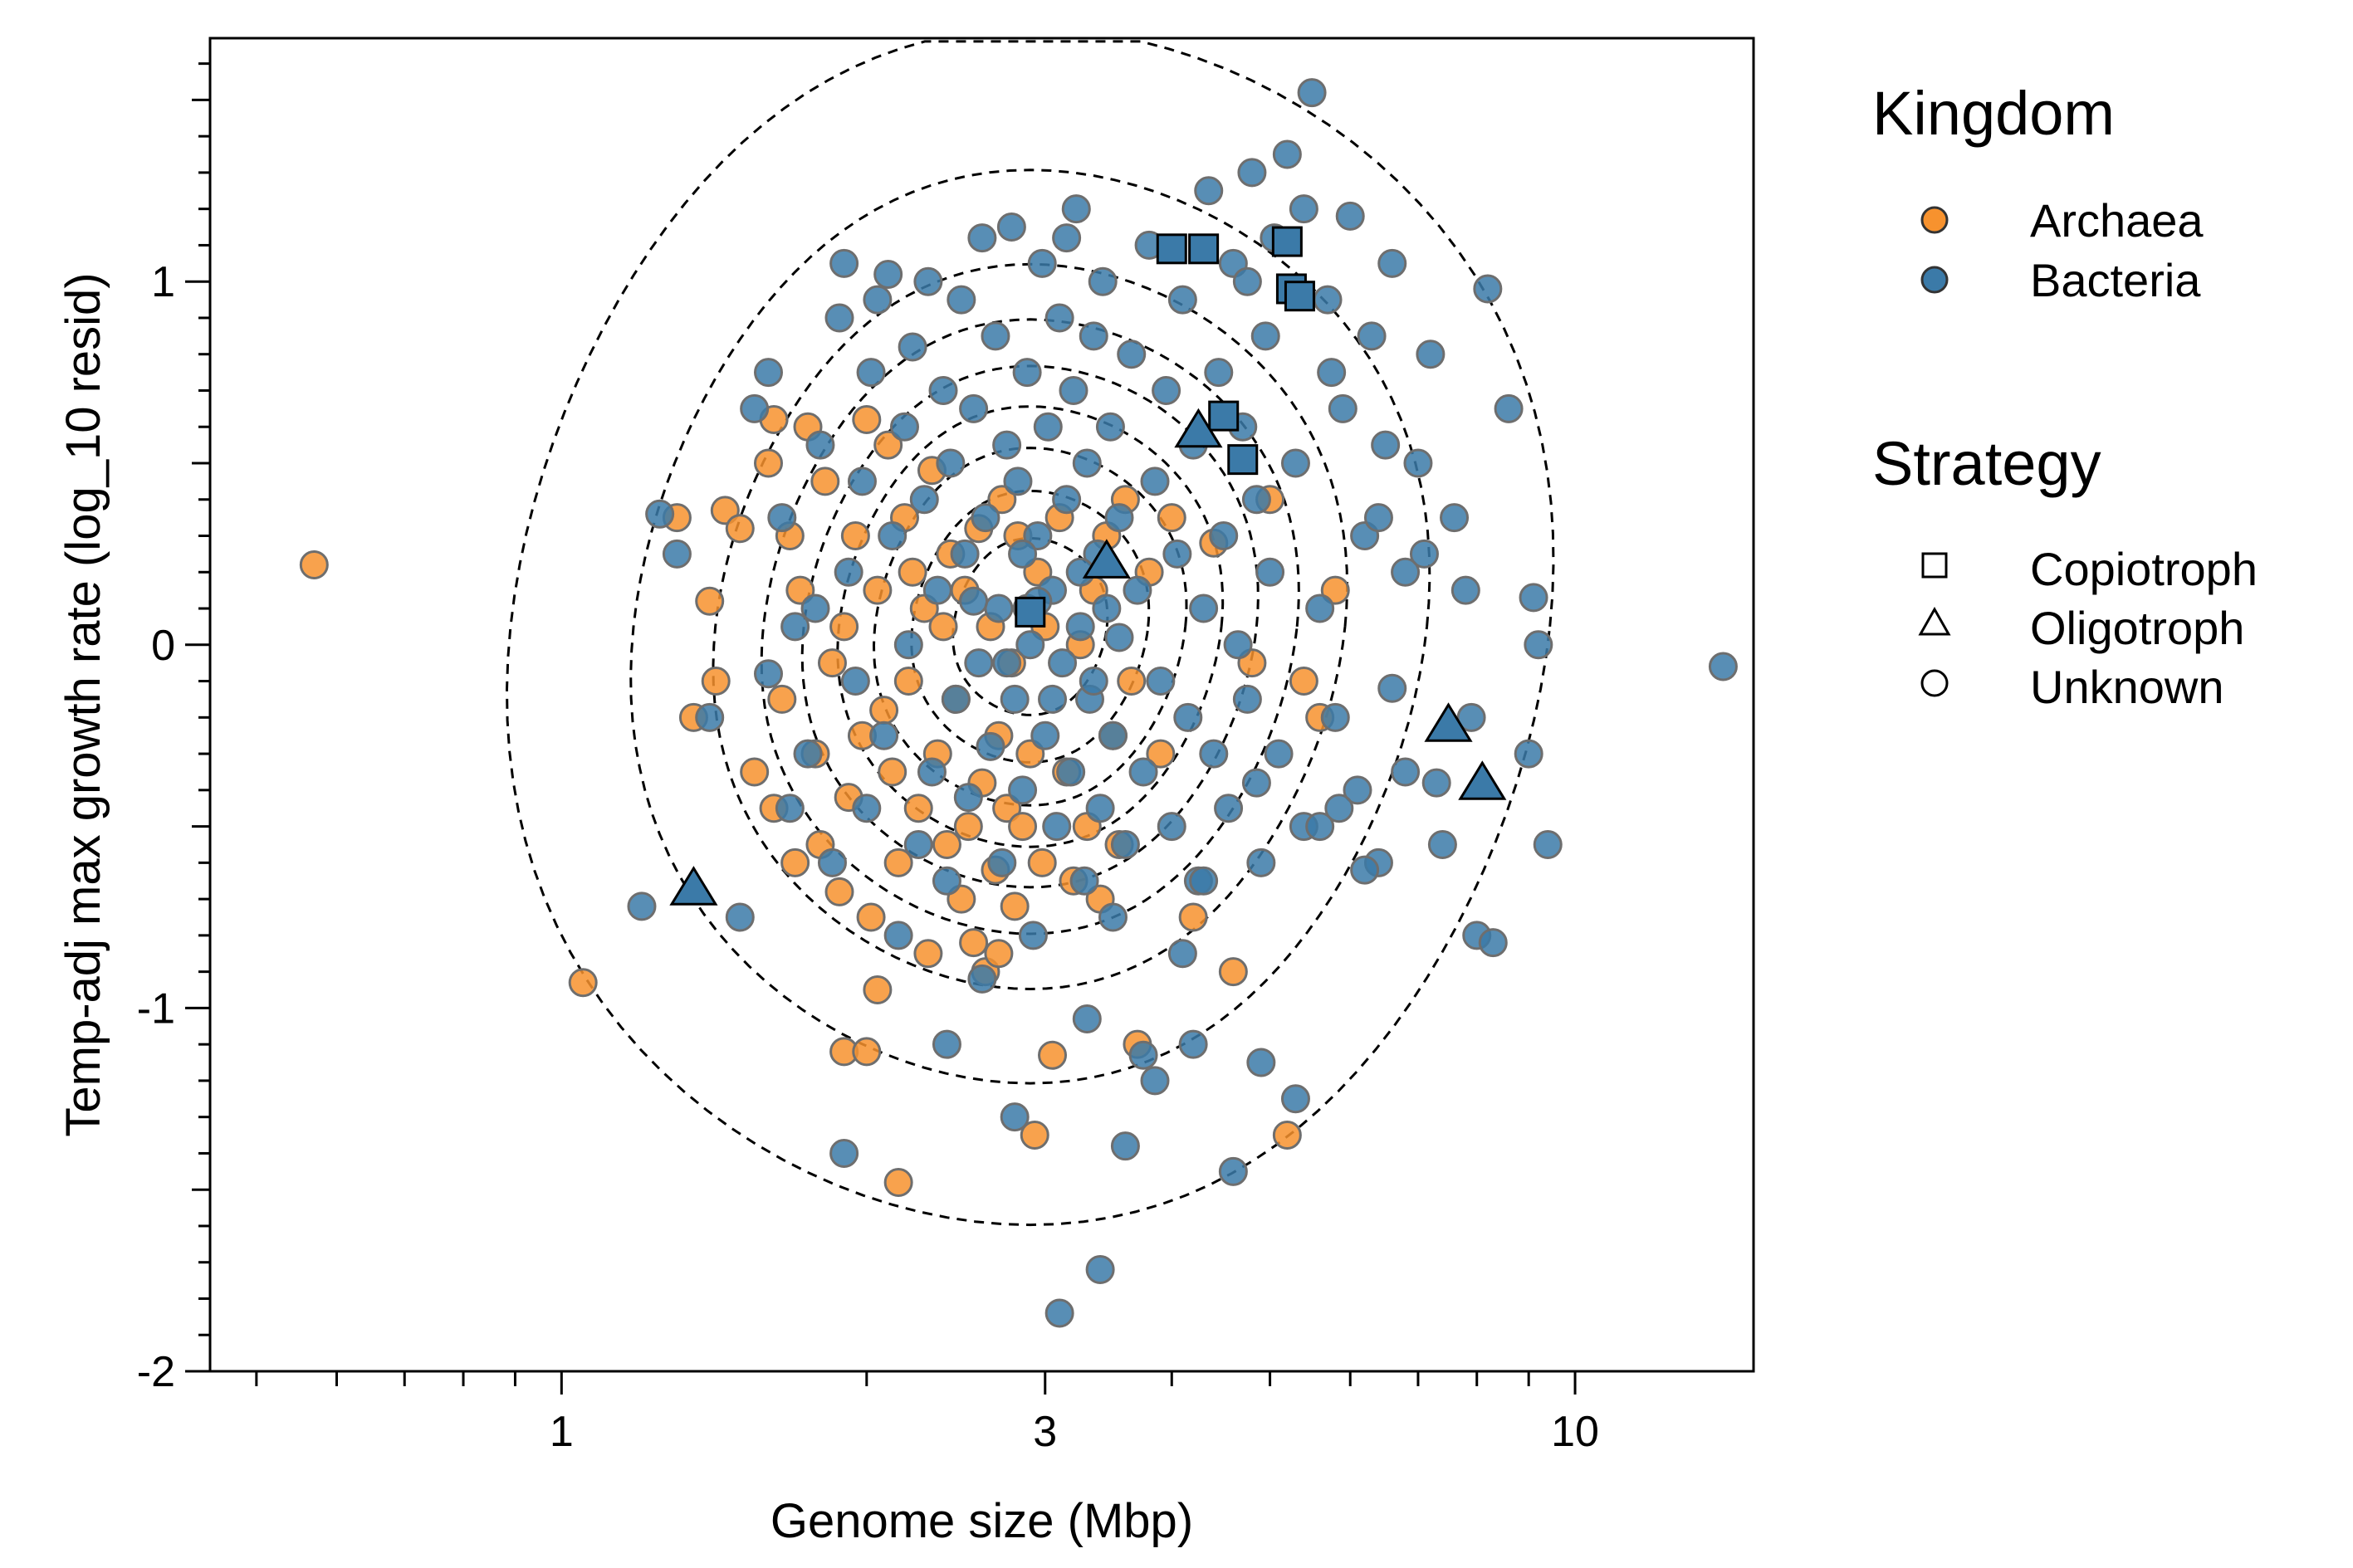  Describe the element at coordinates (156, 1372) in the screenshot. I see `y-tick-label: -2` at that location.